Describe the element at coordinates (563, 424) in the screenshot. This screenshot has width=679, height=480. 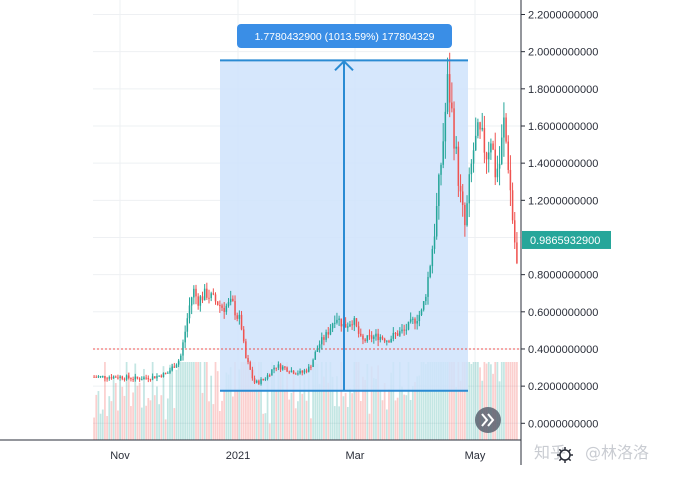
I see `y-tick-label: 0.0000000000` at that location.